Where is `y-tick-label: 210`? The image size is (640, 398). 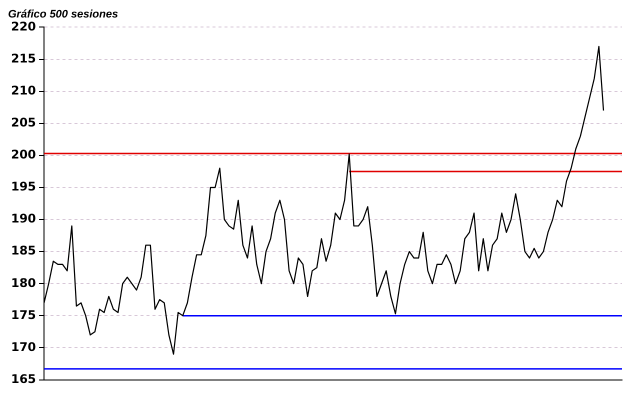
y-tick-label: 210 is located at coordinates (23, 90).